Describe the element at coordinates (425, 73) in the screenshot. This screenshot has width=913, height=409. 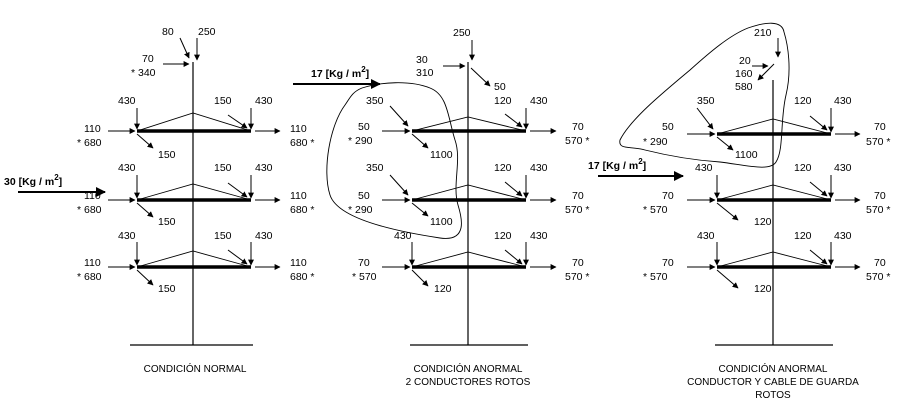
I see `top-horiz2-value: 310` at that location.